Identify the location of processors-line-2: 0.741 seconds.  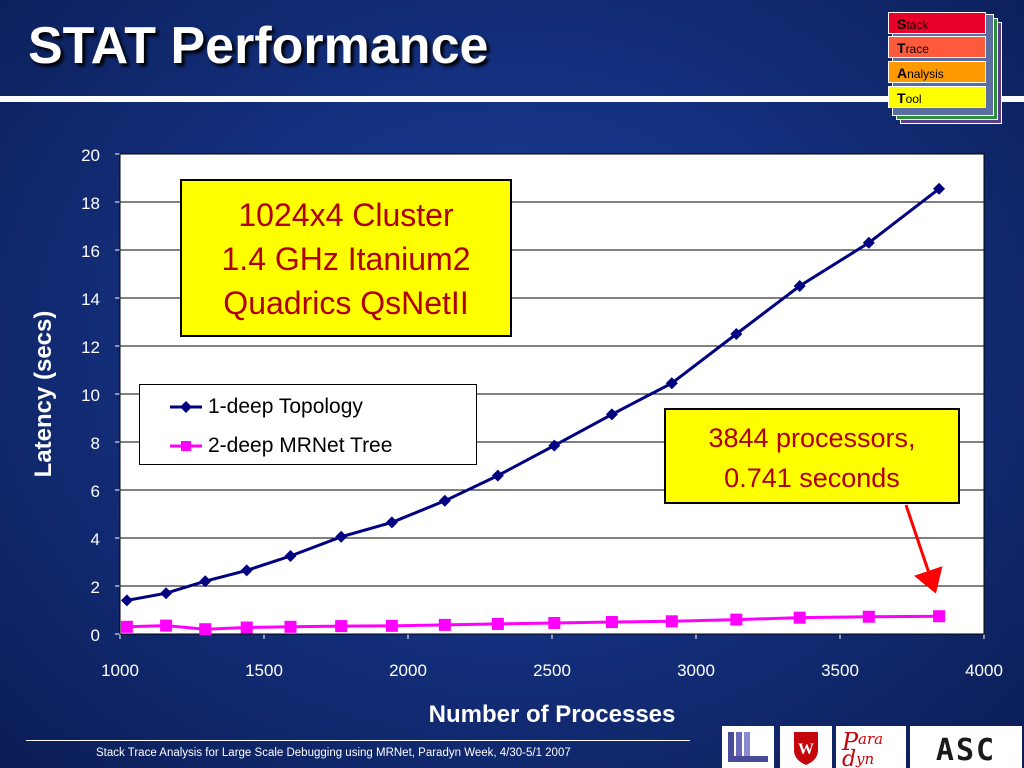
(812, 478).